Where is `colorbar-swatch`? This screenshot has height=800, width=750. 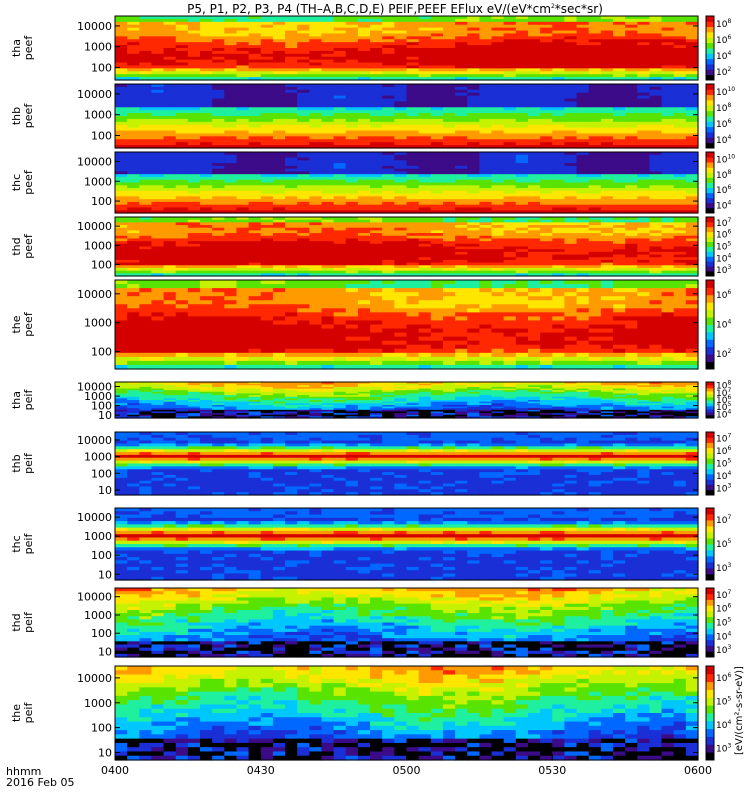
colorbar-swatch is located at coordinates (710, 40).